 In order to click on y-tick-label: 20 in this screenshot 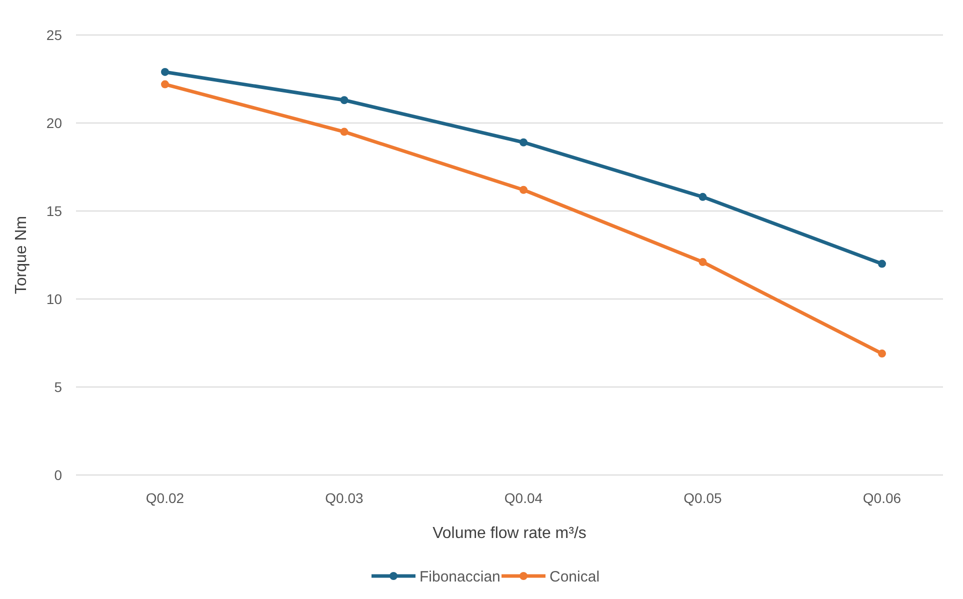, I will do `click(54, 122)`.